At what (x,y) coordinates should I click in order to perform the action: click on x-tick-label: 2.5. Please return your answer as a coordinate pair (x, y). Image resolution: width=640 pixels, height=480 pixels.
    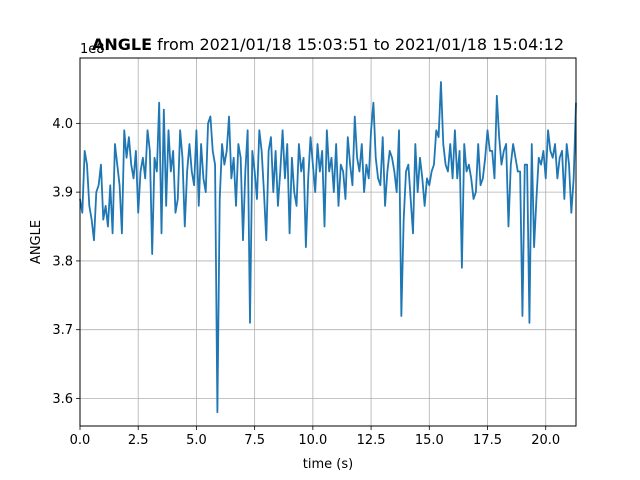
    Looking at the image, I should click on (138, 440).